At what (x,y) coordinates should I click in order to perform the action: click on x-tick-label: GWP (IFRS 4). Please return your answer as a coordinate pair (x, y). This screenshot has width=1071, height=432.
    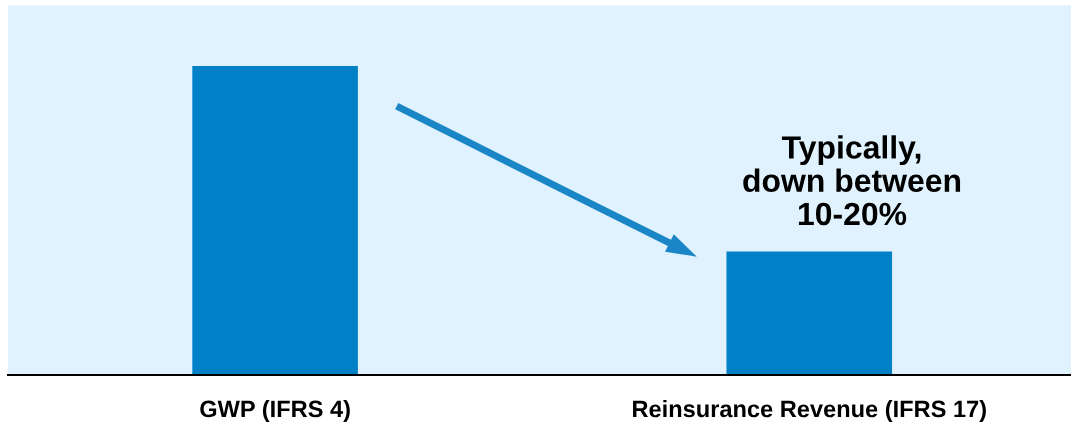
    Looking at the image, I should click on (275, 410).